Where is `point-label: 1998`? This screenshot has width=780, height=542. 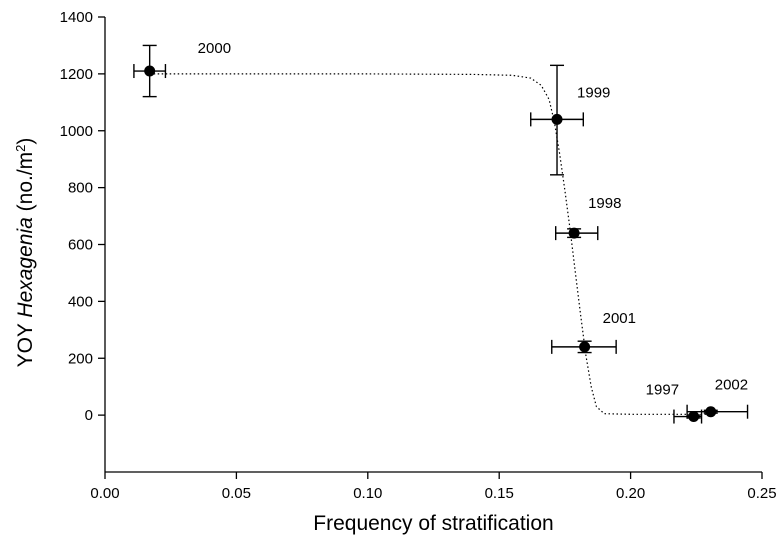
point-label: 1998 is located at coordinates (604, 203).